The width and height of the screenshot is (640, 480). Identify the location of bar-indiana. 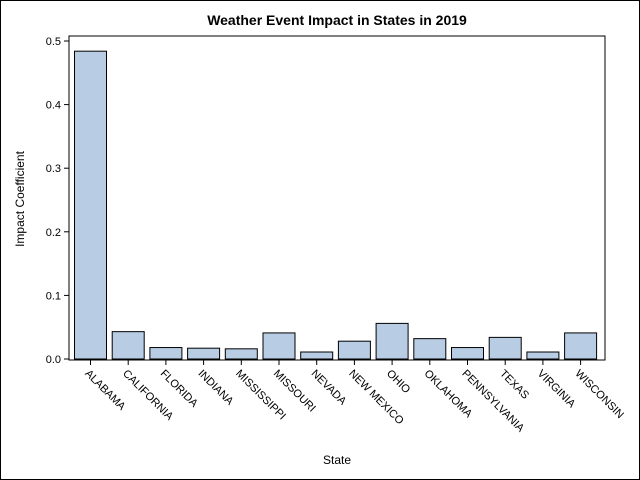
(204, 353).